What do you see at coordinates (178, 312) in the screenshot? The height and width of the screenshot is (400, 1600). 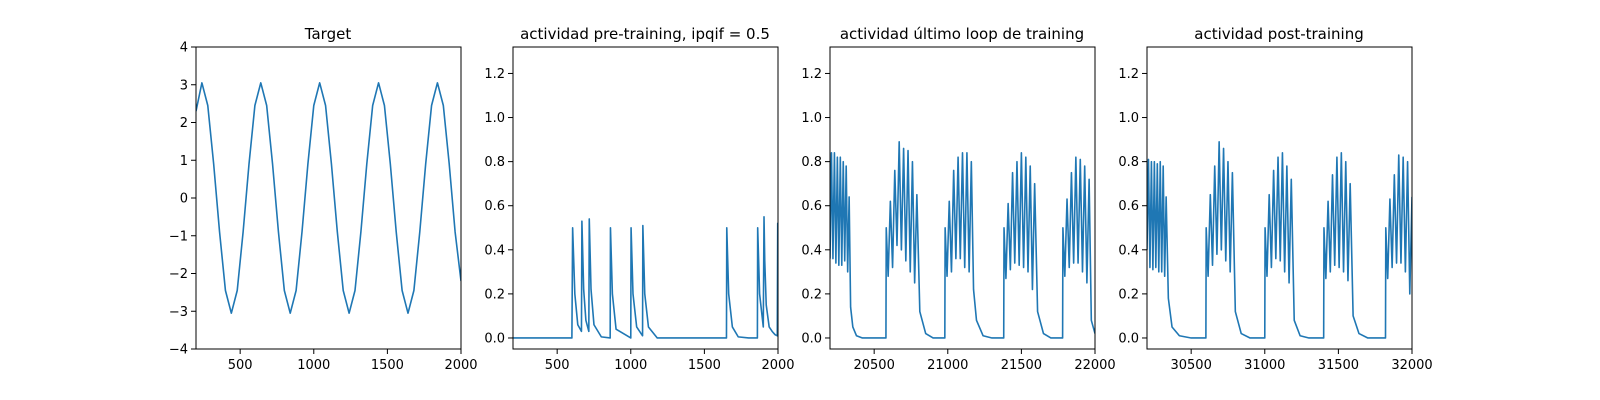 I see `y-tick-label: −3` at bounding box center [178, 312].